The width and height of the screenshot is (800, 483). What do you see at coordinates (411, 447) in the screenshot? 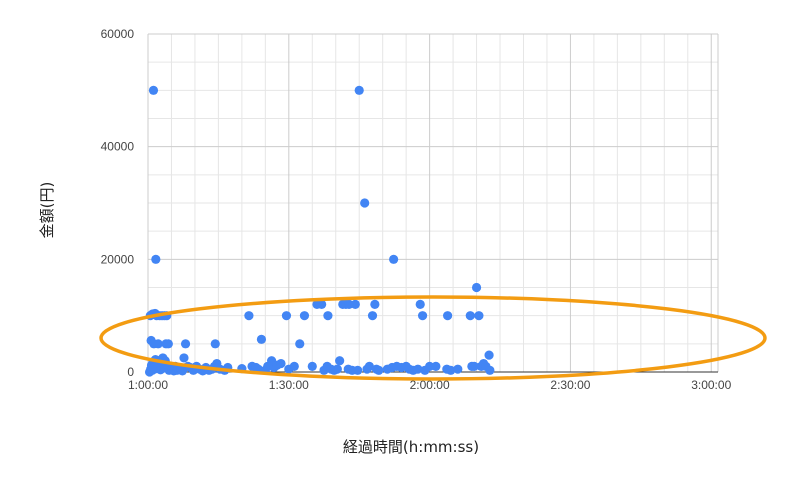
I see `x-axis-title: 経過時間(h:mm:ss)` at bounding box center [411, 447].